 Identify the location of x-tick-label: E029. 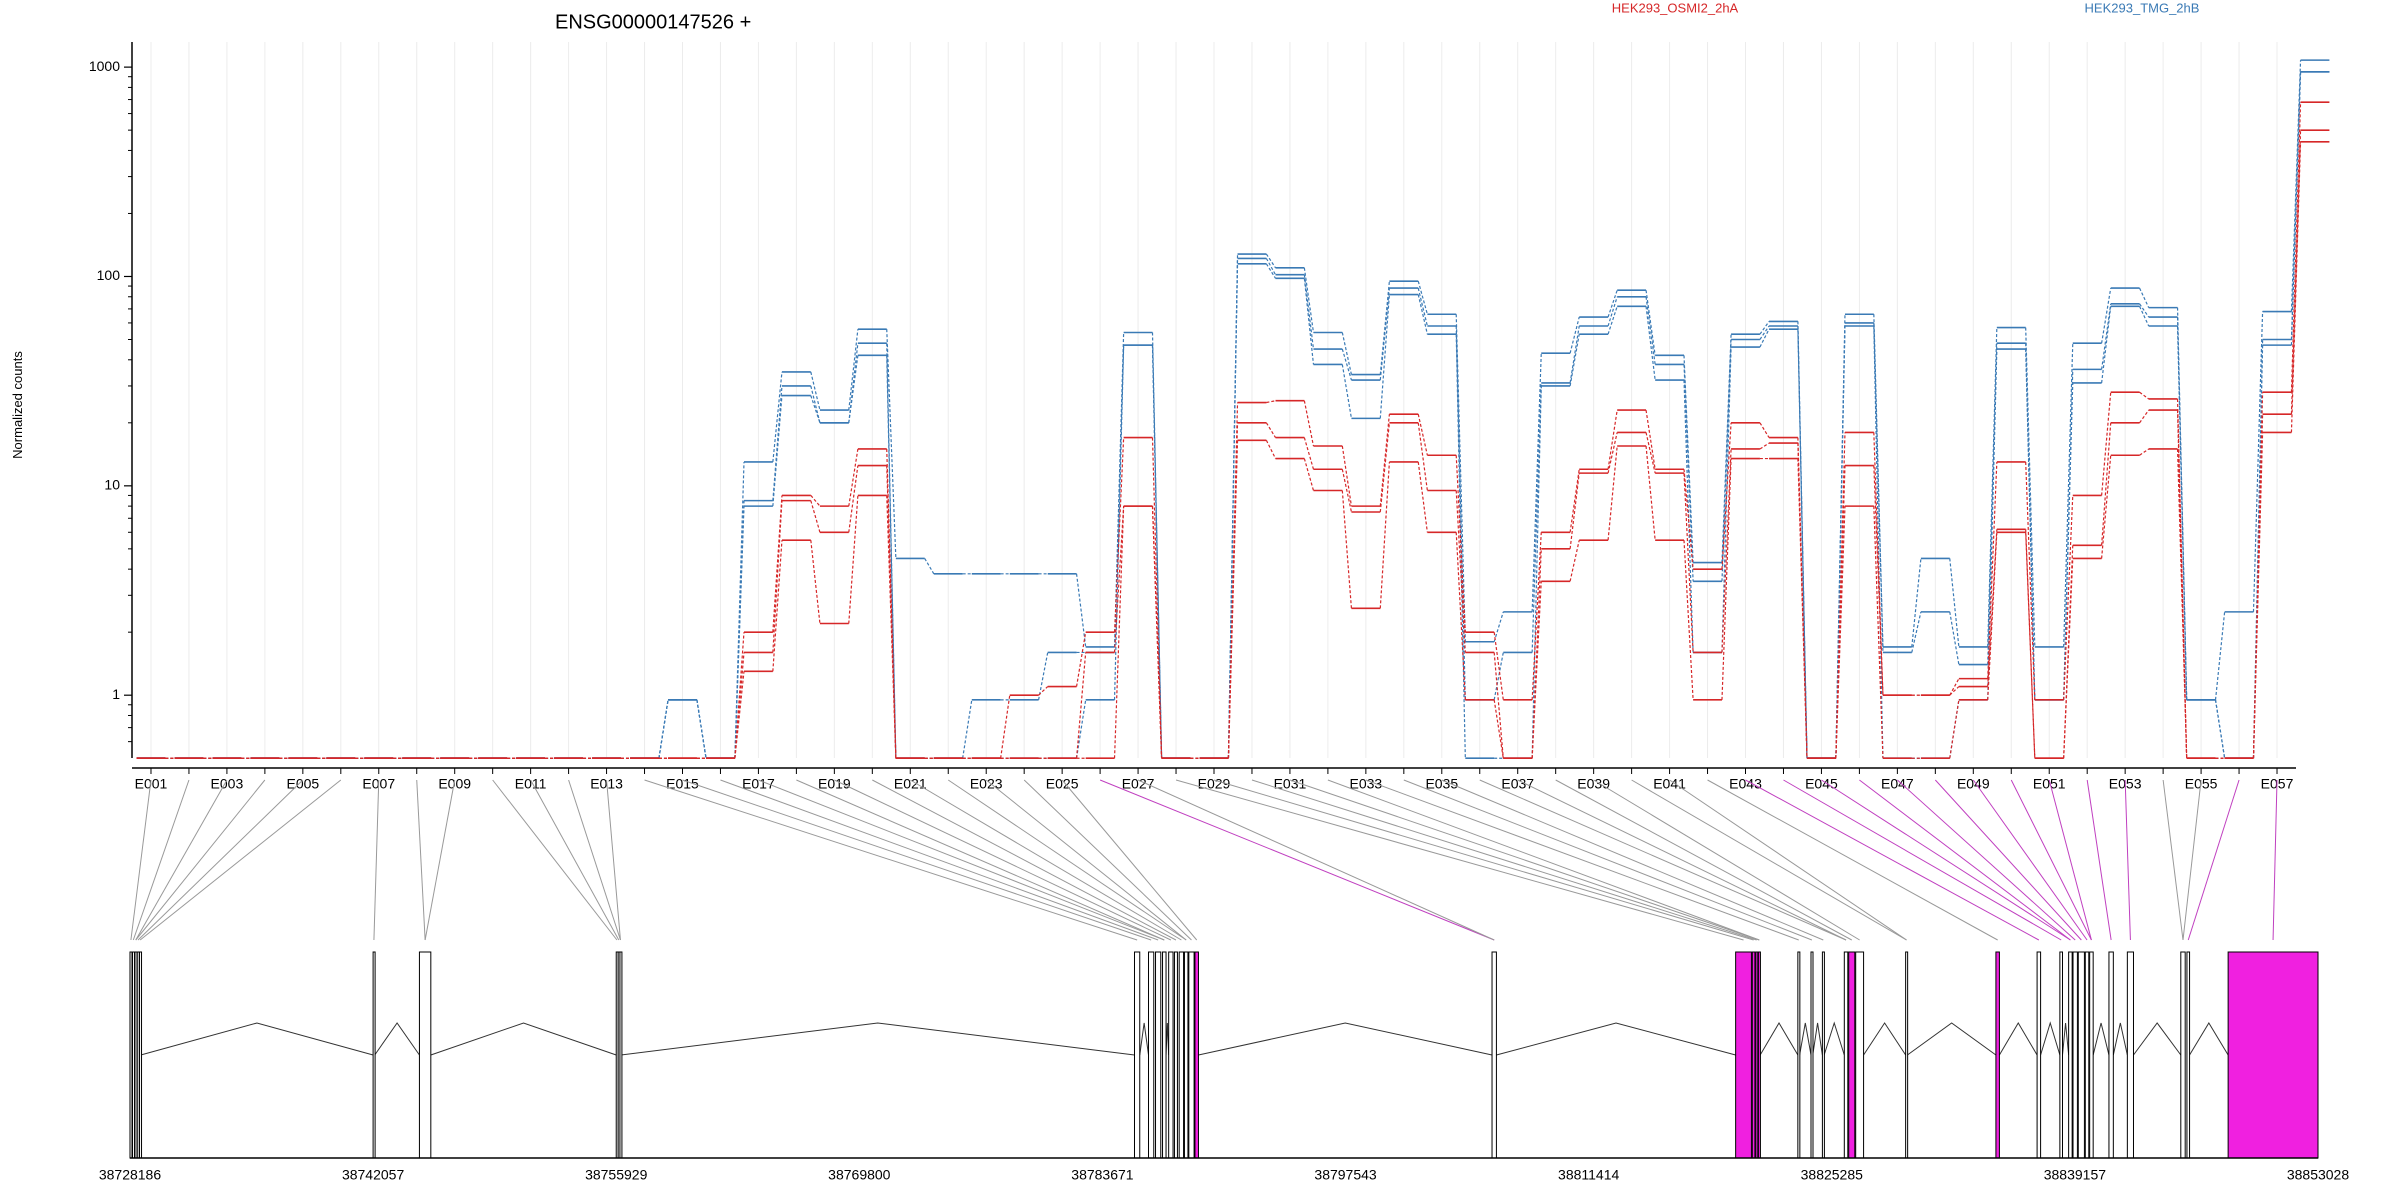
(1214, 784).